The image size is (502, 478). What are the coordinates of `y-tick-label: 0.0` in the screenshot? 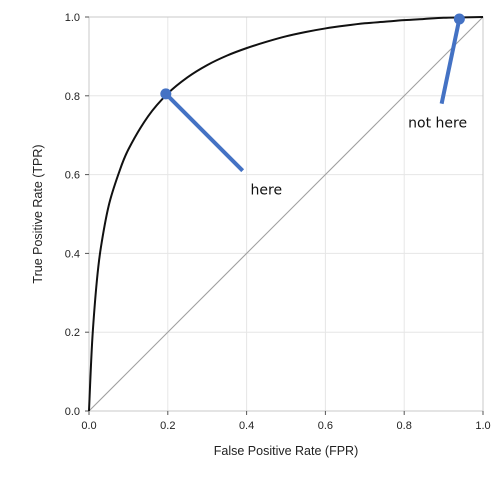 It's located at (72, 412).